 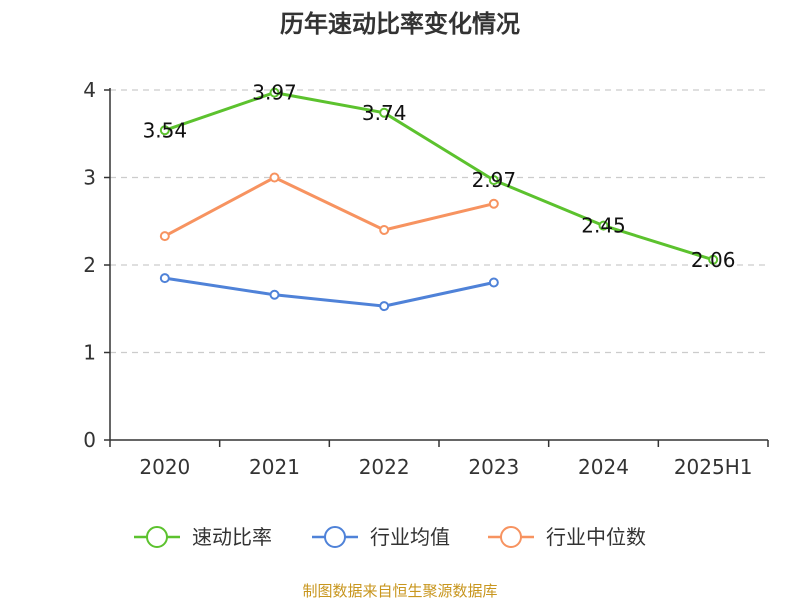 I want to click on y-tick-label: 2, so click(x=89, y=265).